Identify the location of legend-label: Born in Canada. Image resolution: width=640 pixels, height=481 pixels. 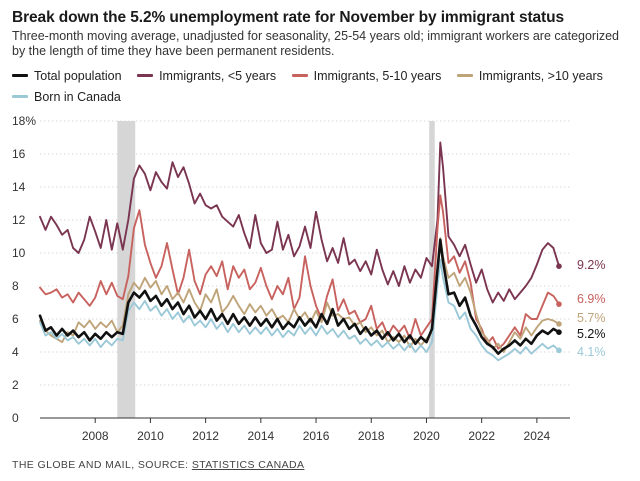
(77, 97).